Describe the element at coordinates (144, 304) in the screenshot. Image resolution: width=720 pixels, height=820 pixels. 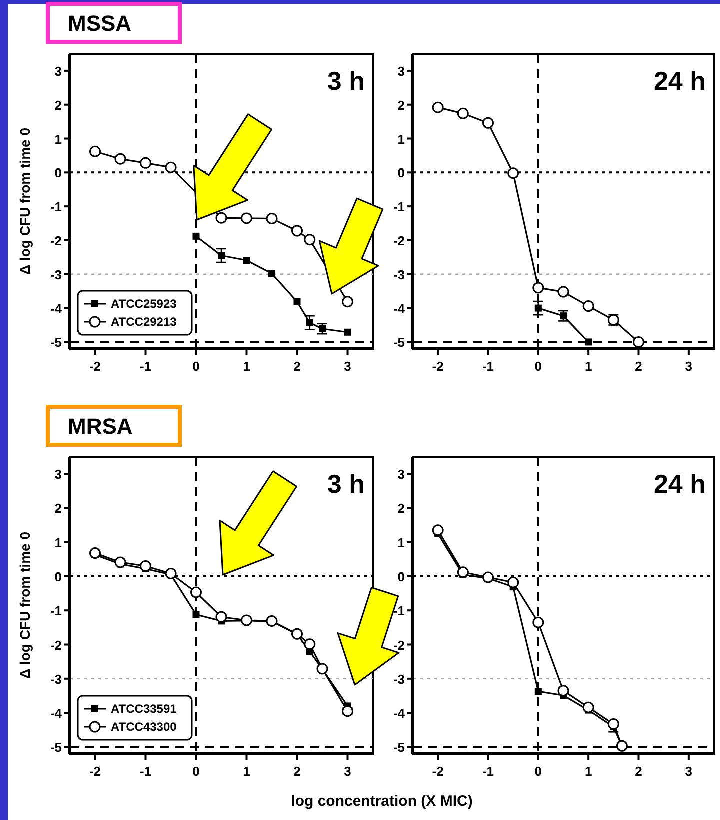
I see `legend-label: ATCC25923` at that location.